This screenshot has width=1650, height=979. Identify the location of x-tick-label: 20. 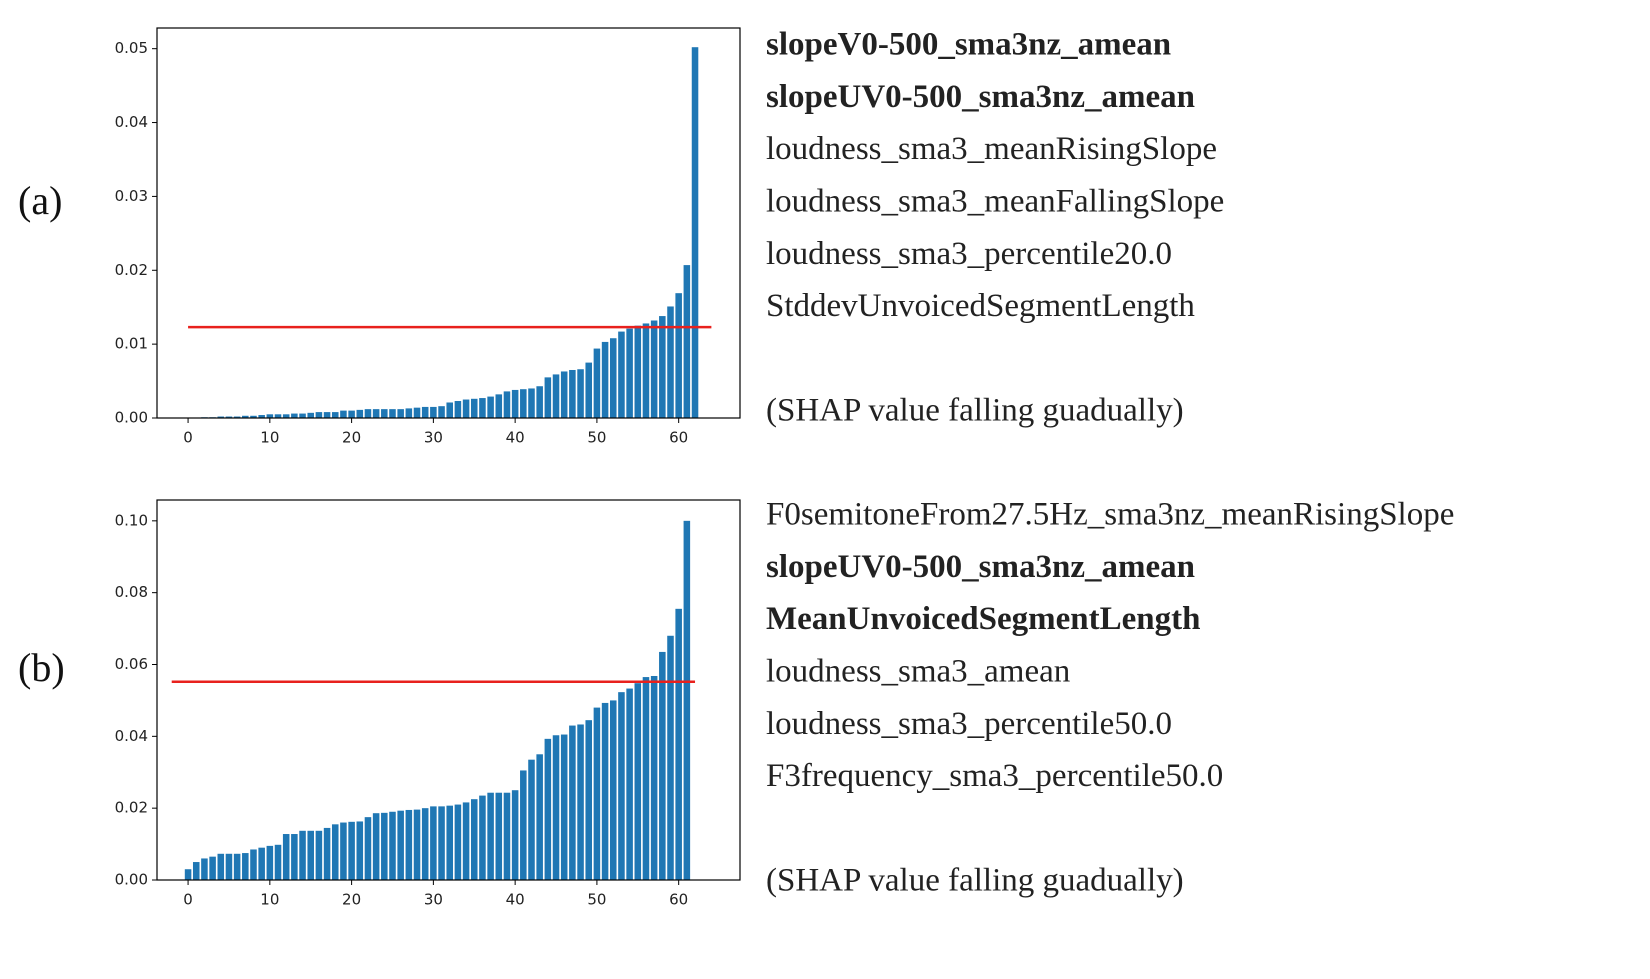
(351, 900).